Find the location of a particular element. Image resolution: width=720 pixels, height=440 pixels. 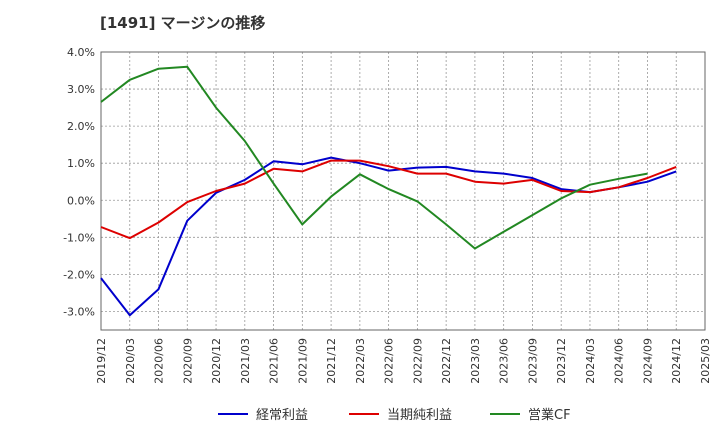

x-tick-label: 2019/12 is located at coordinates (101, 361).